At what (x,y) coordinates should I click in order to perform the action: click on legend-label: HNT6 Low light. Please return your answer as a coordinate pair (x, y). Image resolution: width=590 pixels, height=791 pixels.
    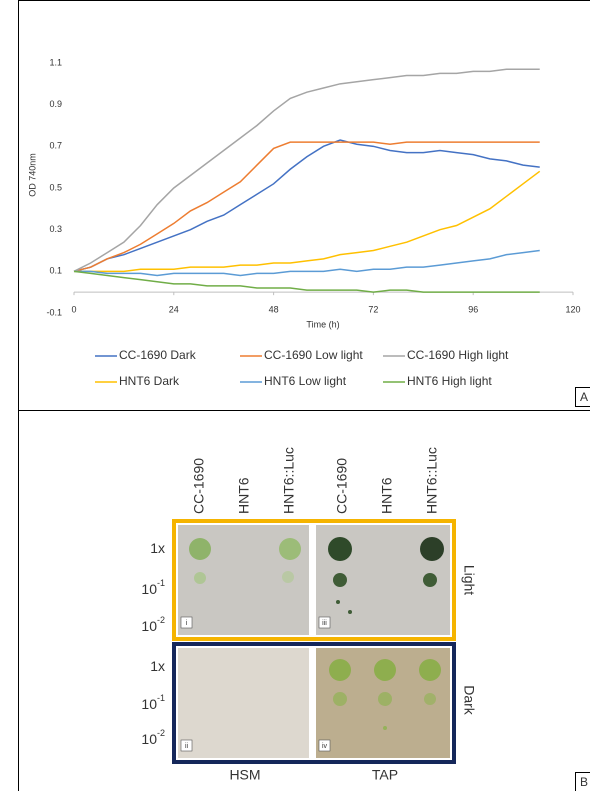
    Looking at the image, I should click on (305, 381).